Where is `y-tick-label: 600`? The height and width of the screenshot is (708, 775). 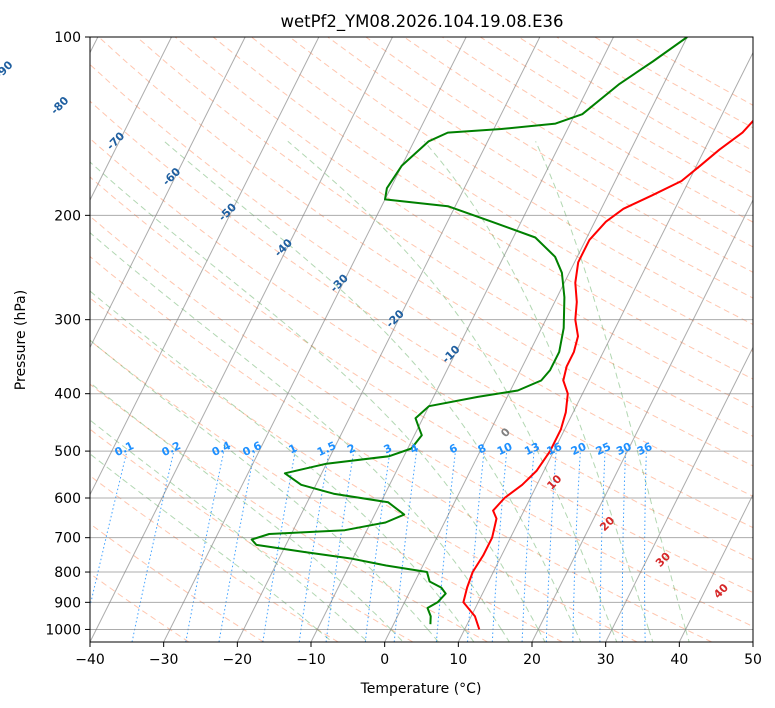 y-tick-label: 600 is located at coordinates (67, 499).